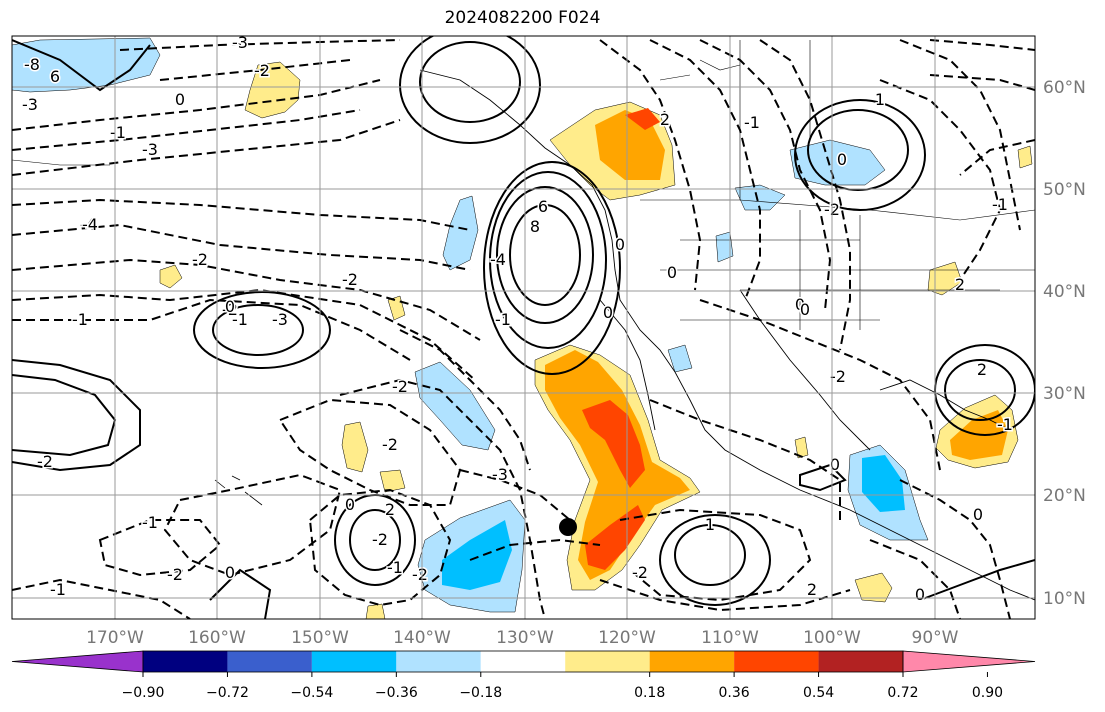  I want to click on lat-label: 60°N, so click(1064, 88).